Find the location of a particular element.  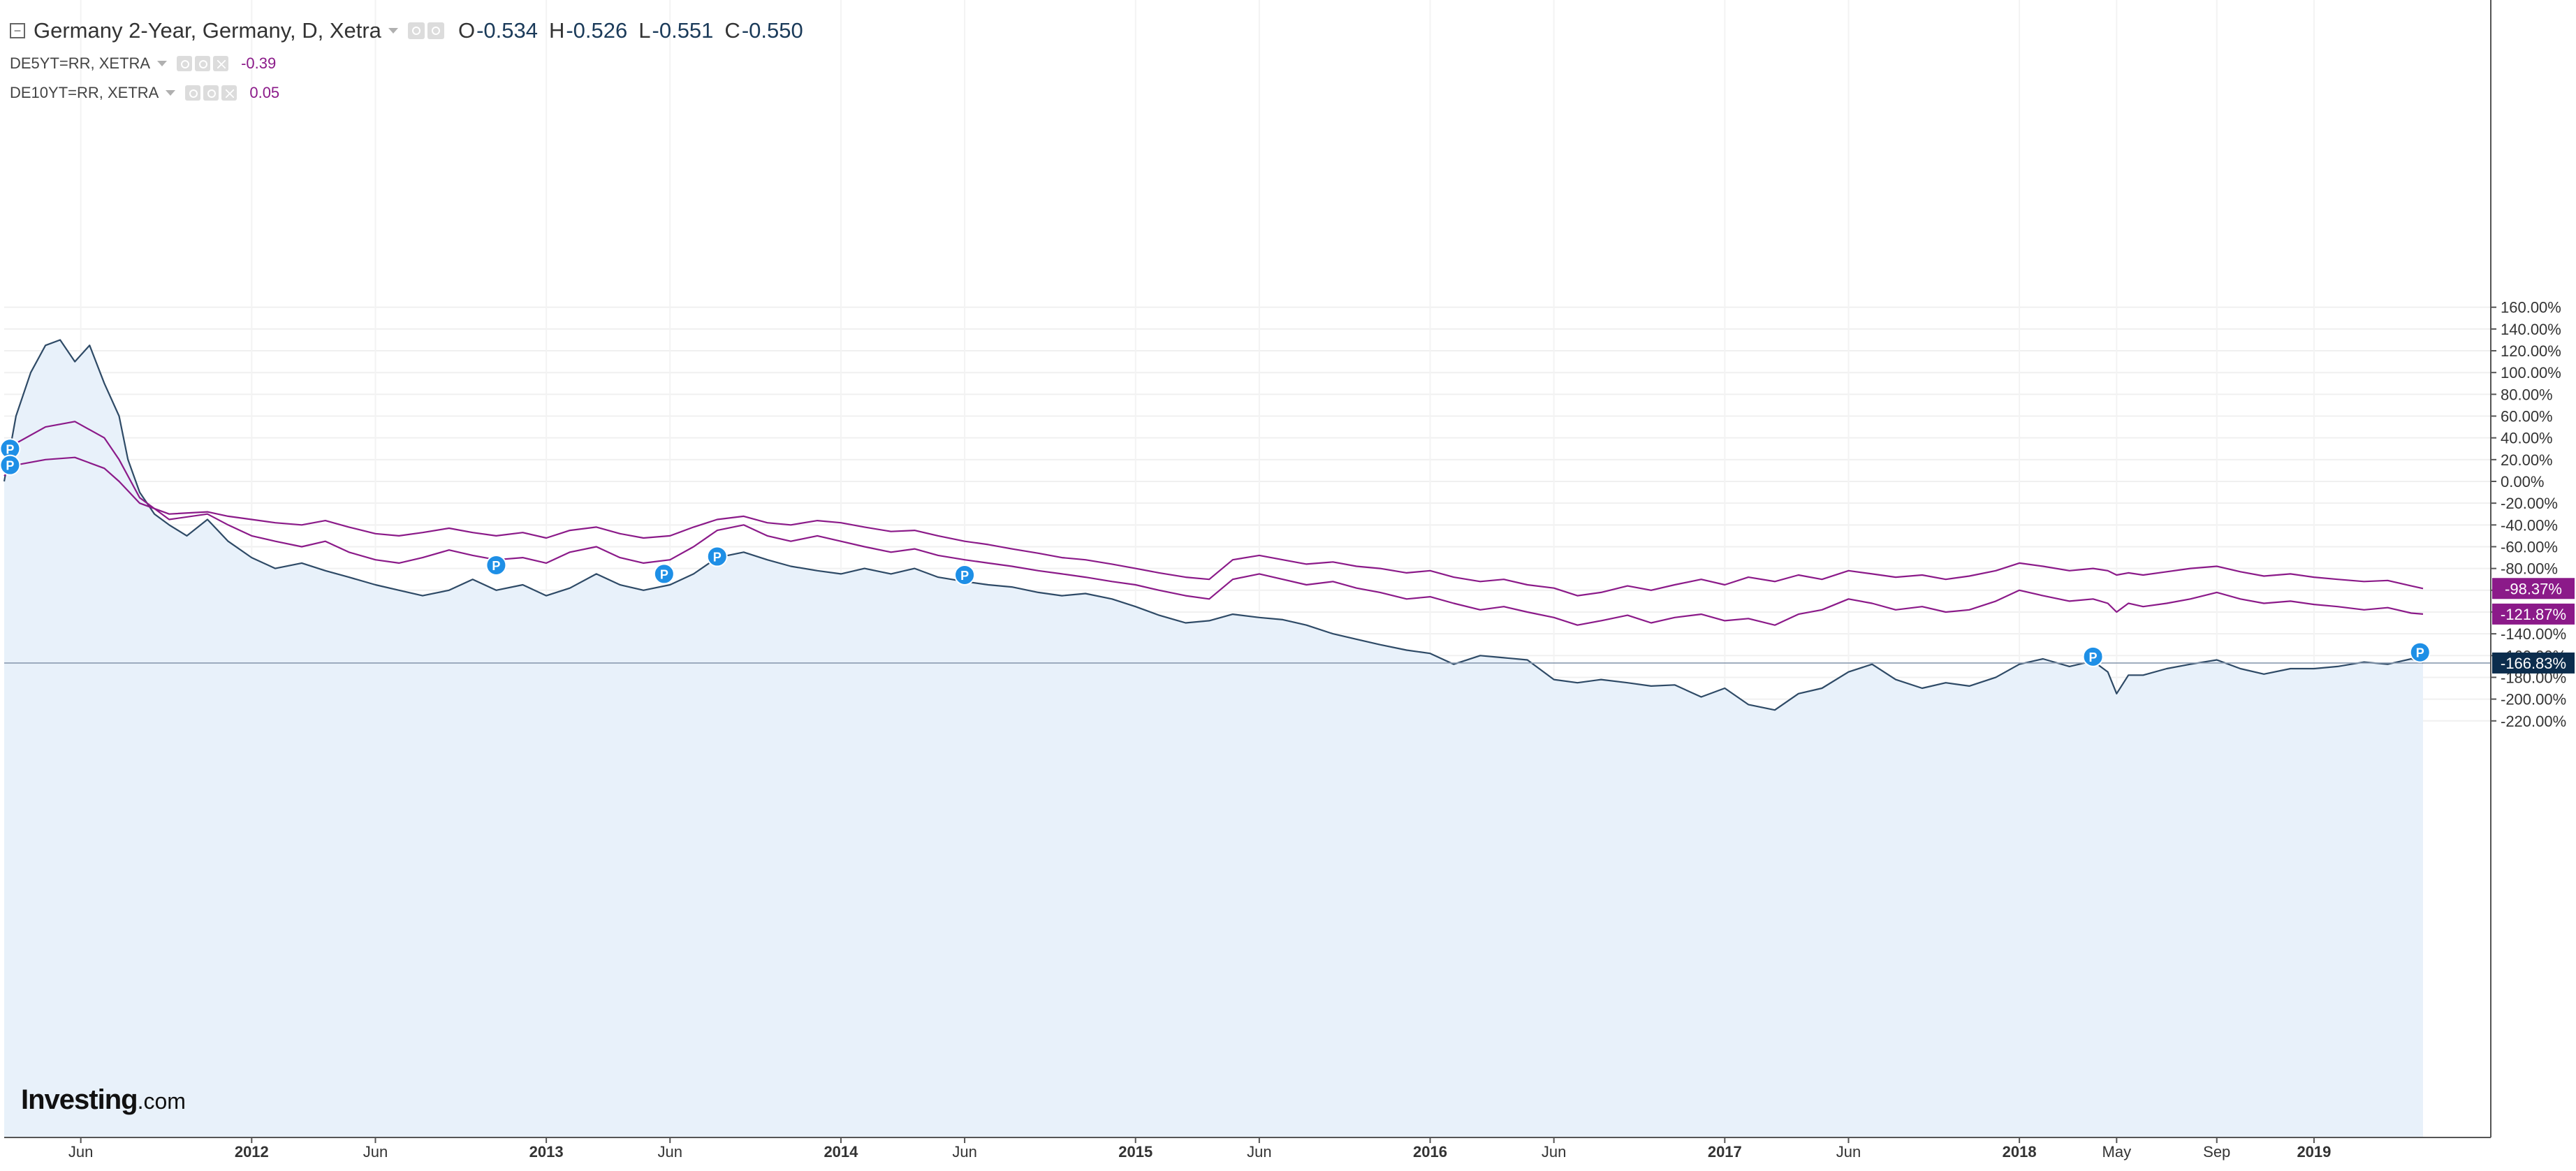

low-value: -0.551 is located at coordinates (683, 30).